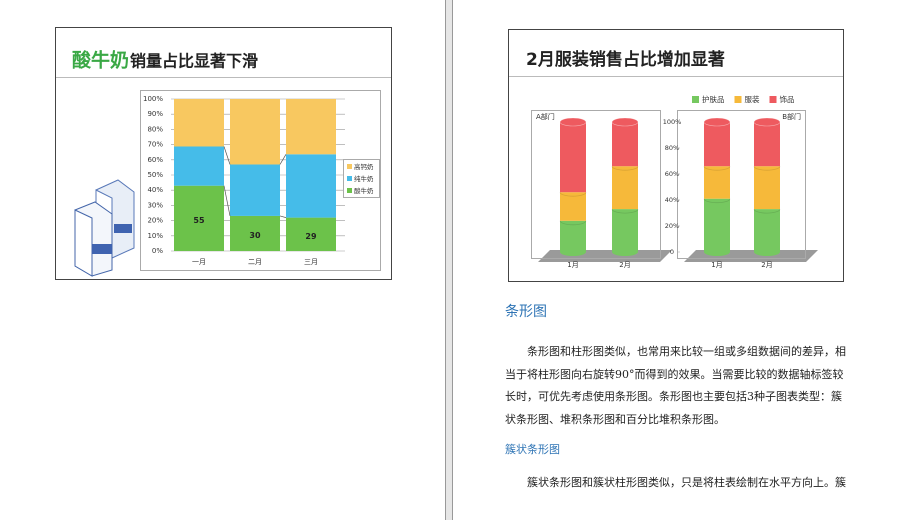  Describe the element at coordinates (791, 116) in the screenshot. I see `panel-label: B部门` at that location.